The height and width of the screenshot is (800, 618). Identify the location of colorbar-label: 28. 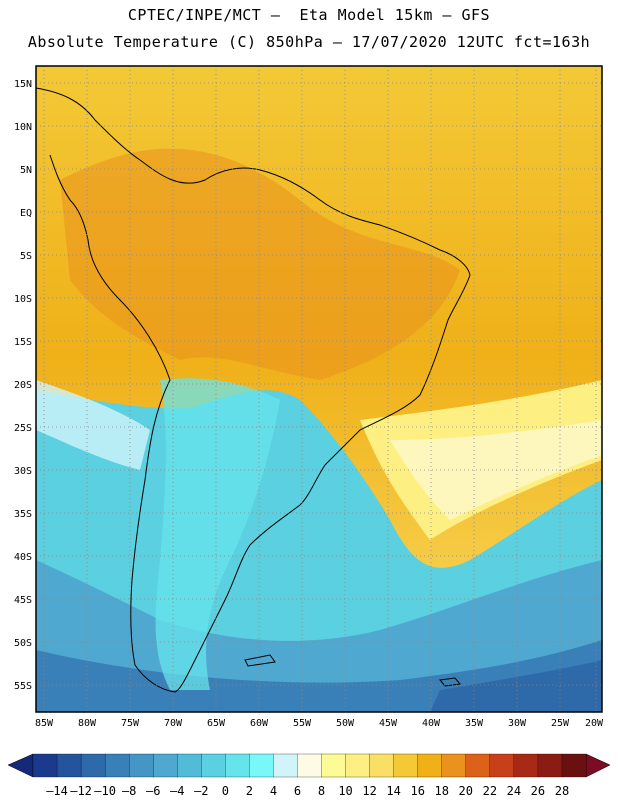
(562, 791).